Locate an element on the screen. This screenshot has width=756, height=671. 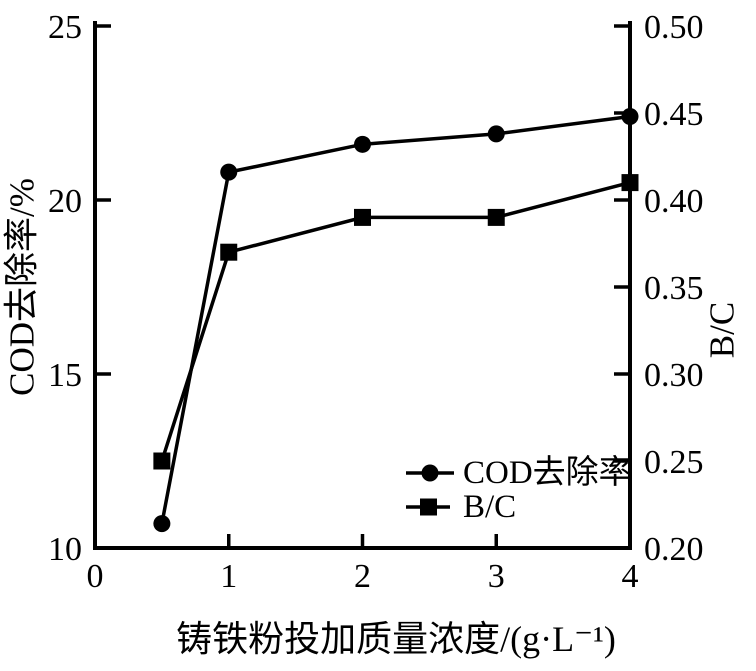
y-right-tick-label: 0.25 is located at coordinates (674, 462).